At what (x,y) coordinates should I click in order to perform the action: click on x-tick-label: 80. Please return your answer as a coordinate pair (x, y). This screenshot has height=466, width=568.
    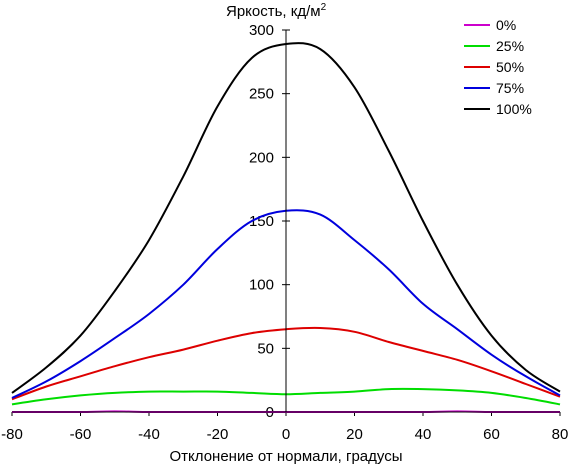
    Looking at the image, I should click on (560, 434).